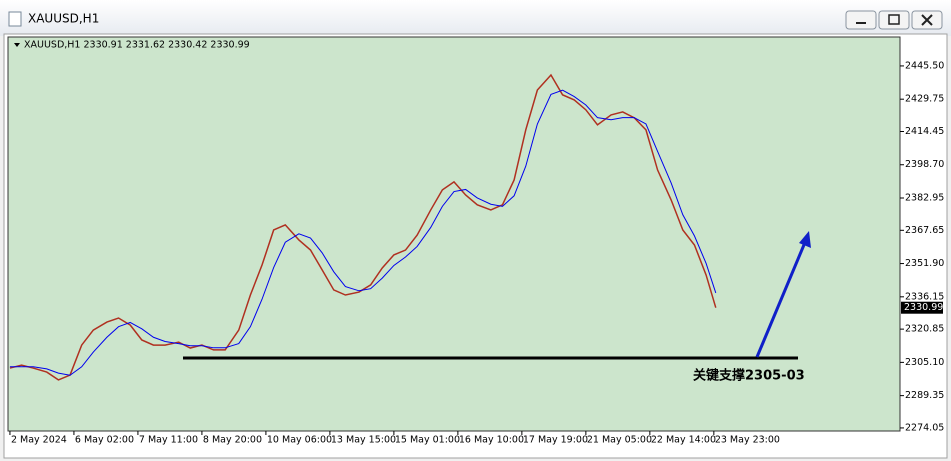 The height and width of the screenshot is (461, 951). I want to click on restore-button, so click(894, 20).